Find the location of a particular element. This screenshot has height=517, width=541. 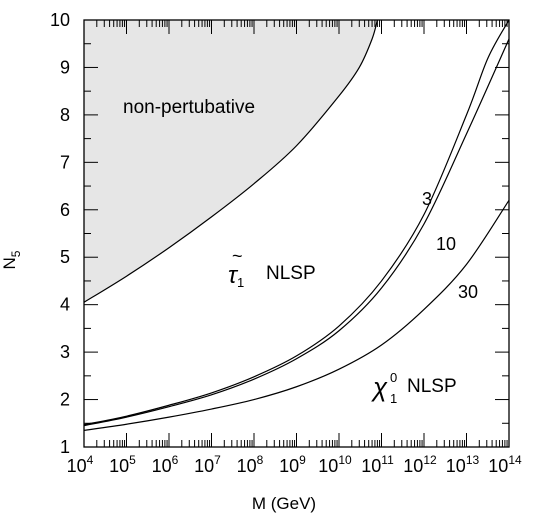

neutralino-chi: χ is located at coordinates (379, 387).